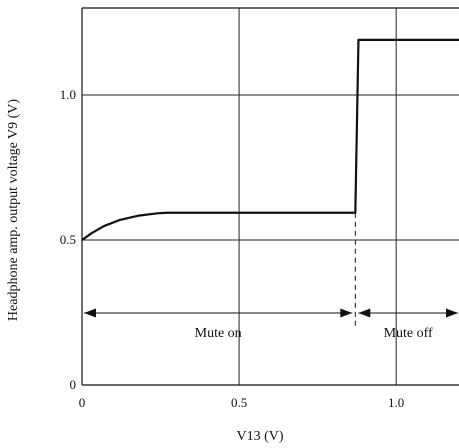 This screenshot has height=448, width=459. I want to click on x-tick-label: 1.0, so click(396, 402).